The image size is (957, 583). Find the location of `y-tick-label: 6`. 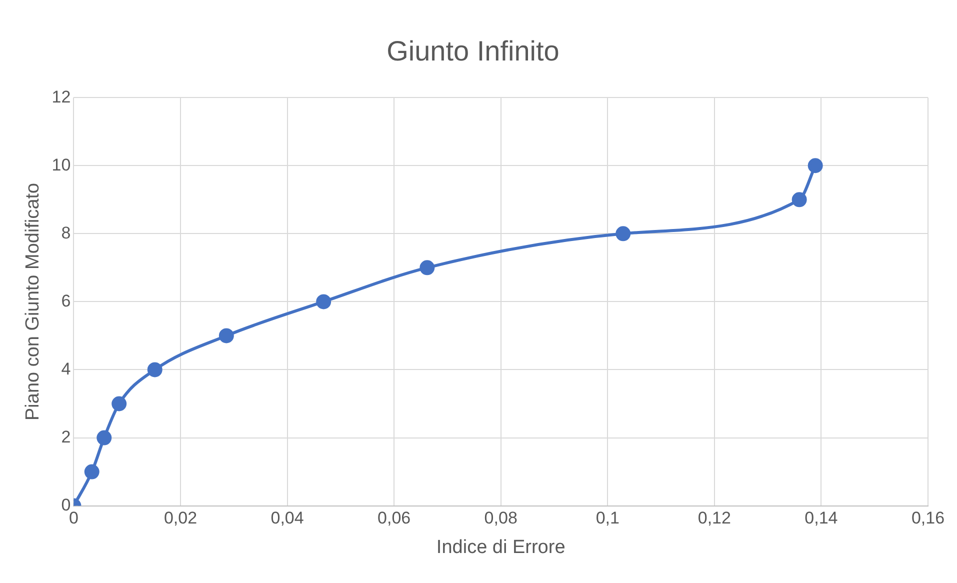

y-tick-label: 6 is located at coordinates (66, 300).